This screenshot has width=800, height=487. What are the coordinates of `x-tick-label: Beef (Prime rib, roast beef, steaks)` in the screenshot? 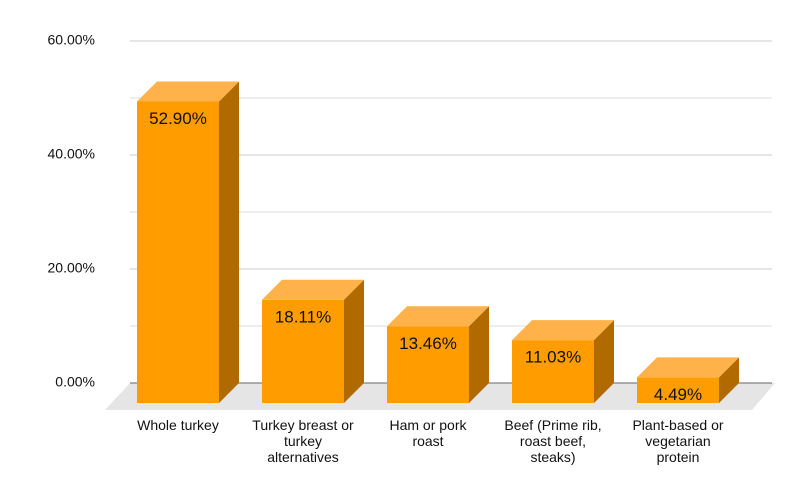 It's located at (552, 441).